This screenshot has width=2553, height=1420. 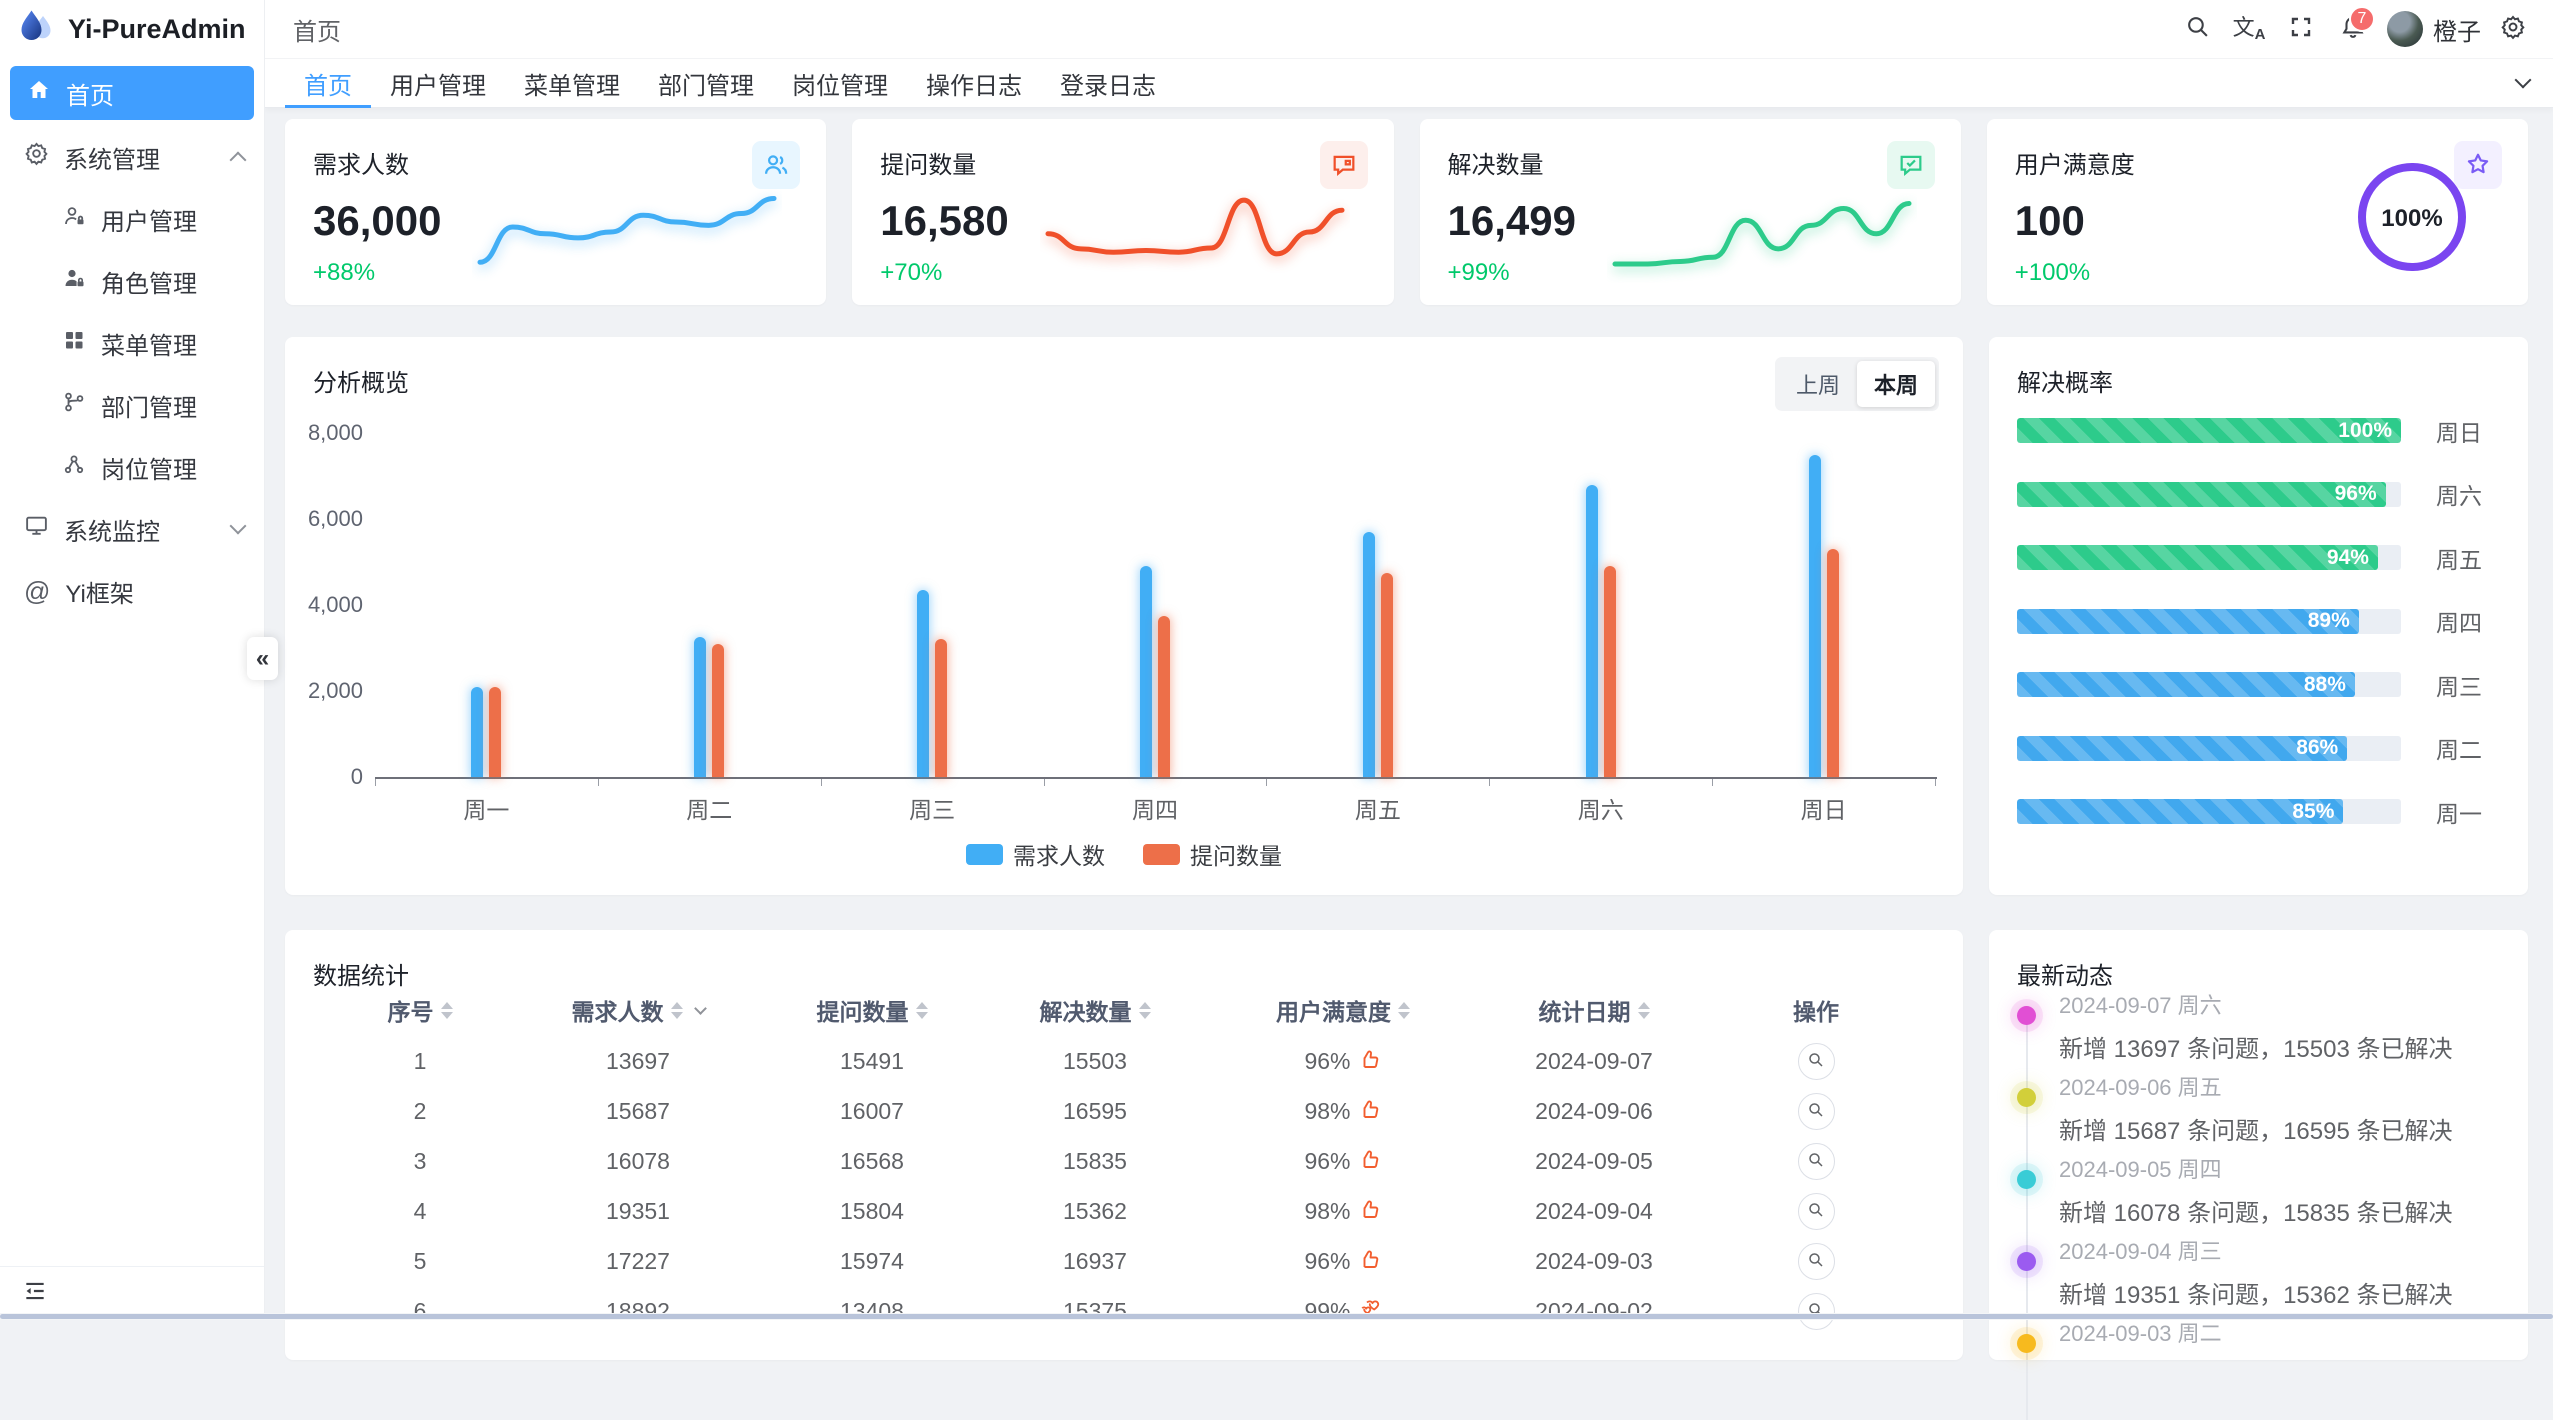 What do you see at coordinates (2348, 558) in the screenshot?
I see `progress-percent-label: 94%` at bounding box center [2348, 558].